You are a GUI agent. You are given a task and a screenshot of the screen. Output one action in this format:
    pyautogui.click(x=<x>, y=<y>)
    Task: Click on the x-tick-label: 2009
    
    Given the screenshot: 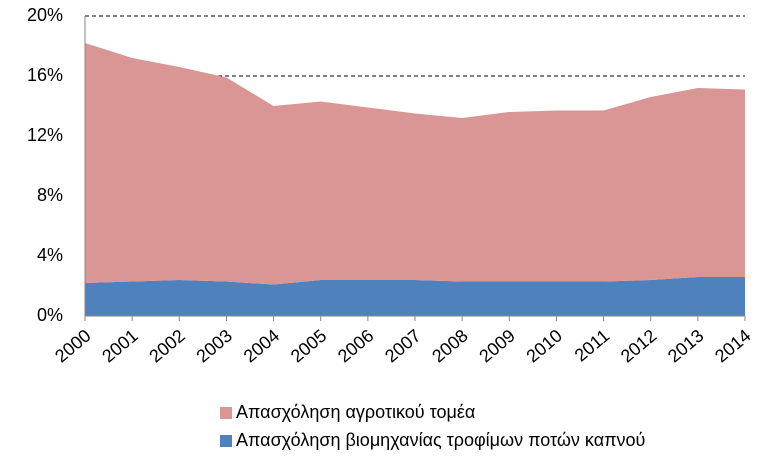 What is the action you would take?
    pyautogui.click(x=497, y=345)
    